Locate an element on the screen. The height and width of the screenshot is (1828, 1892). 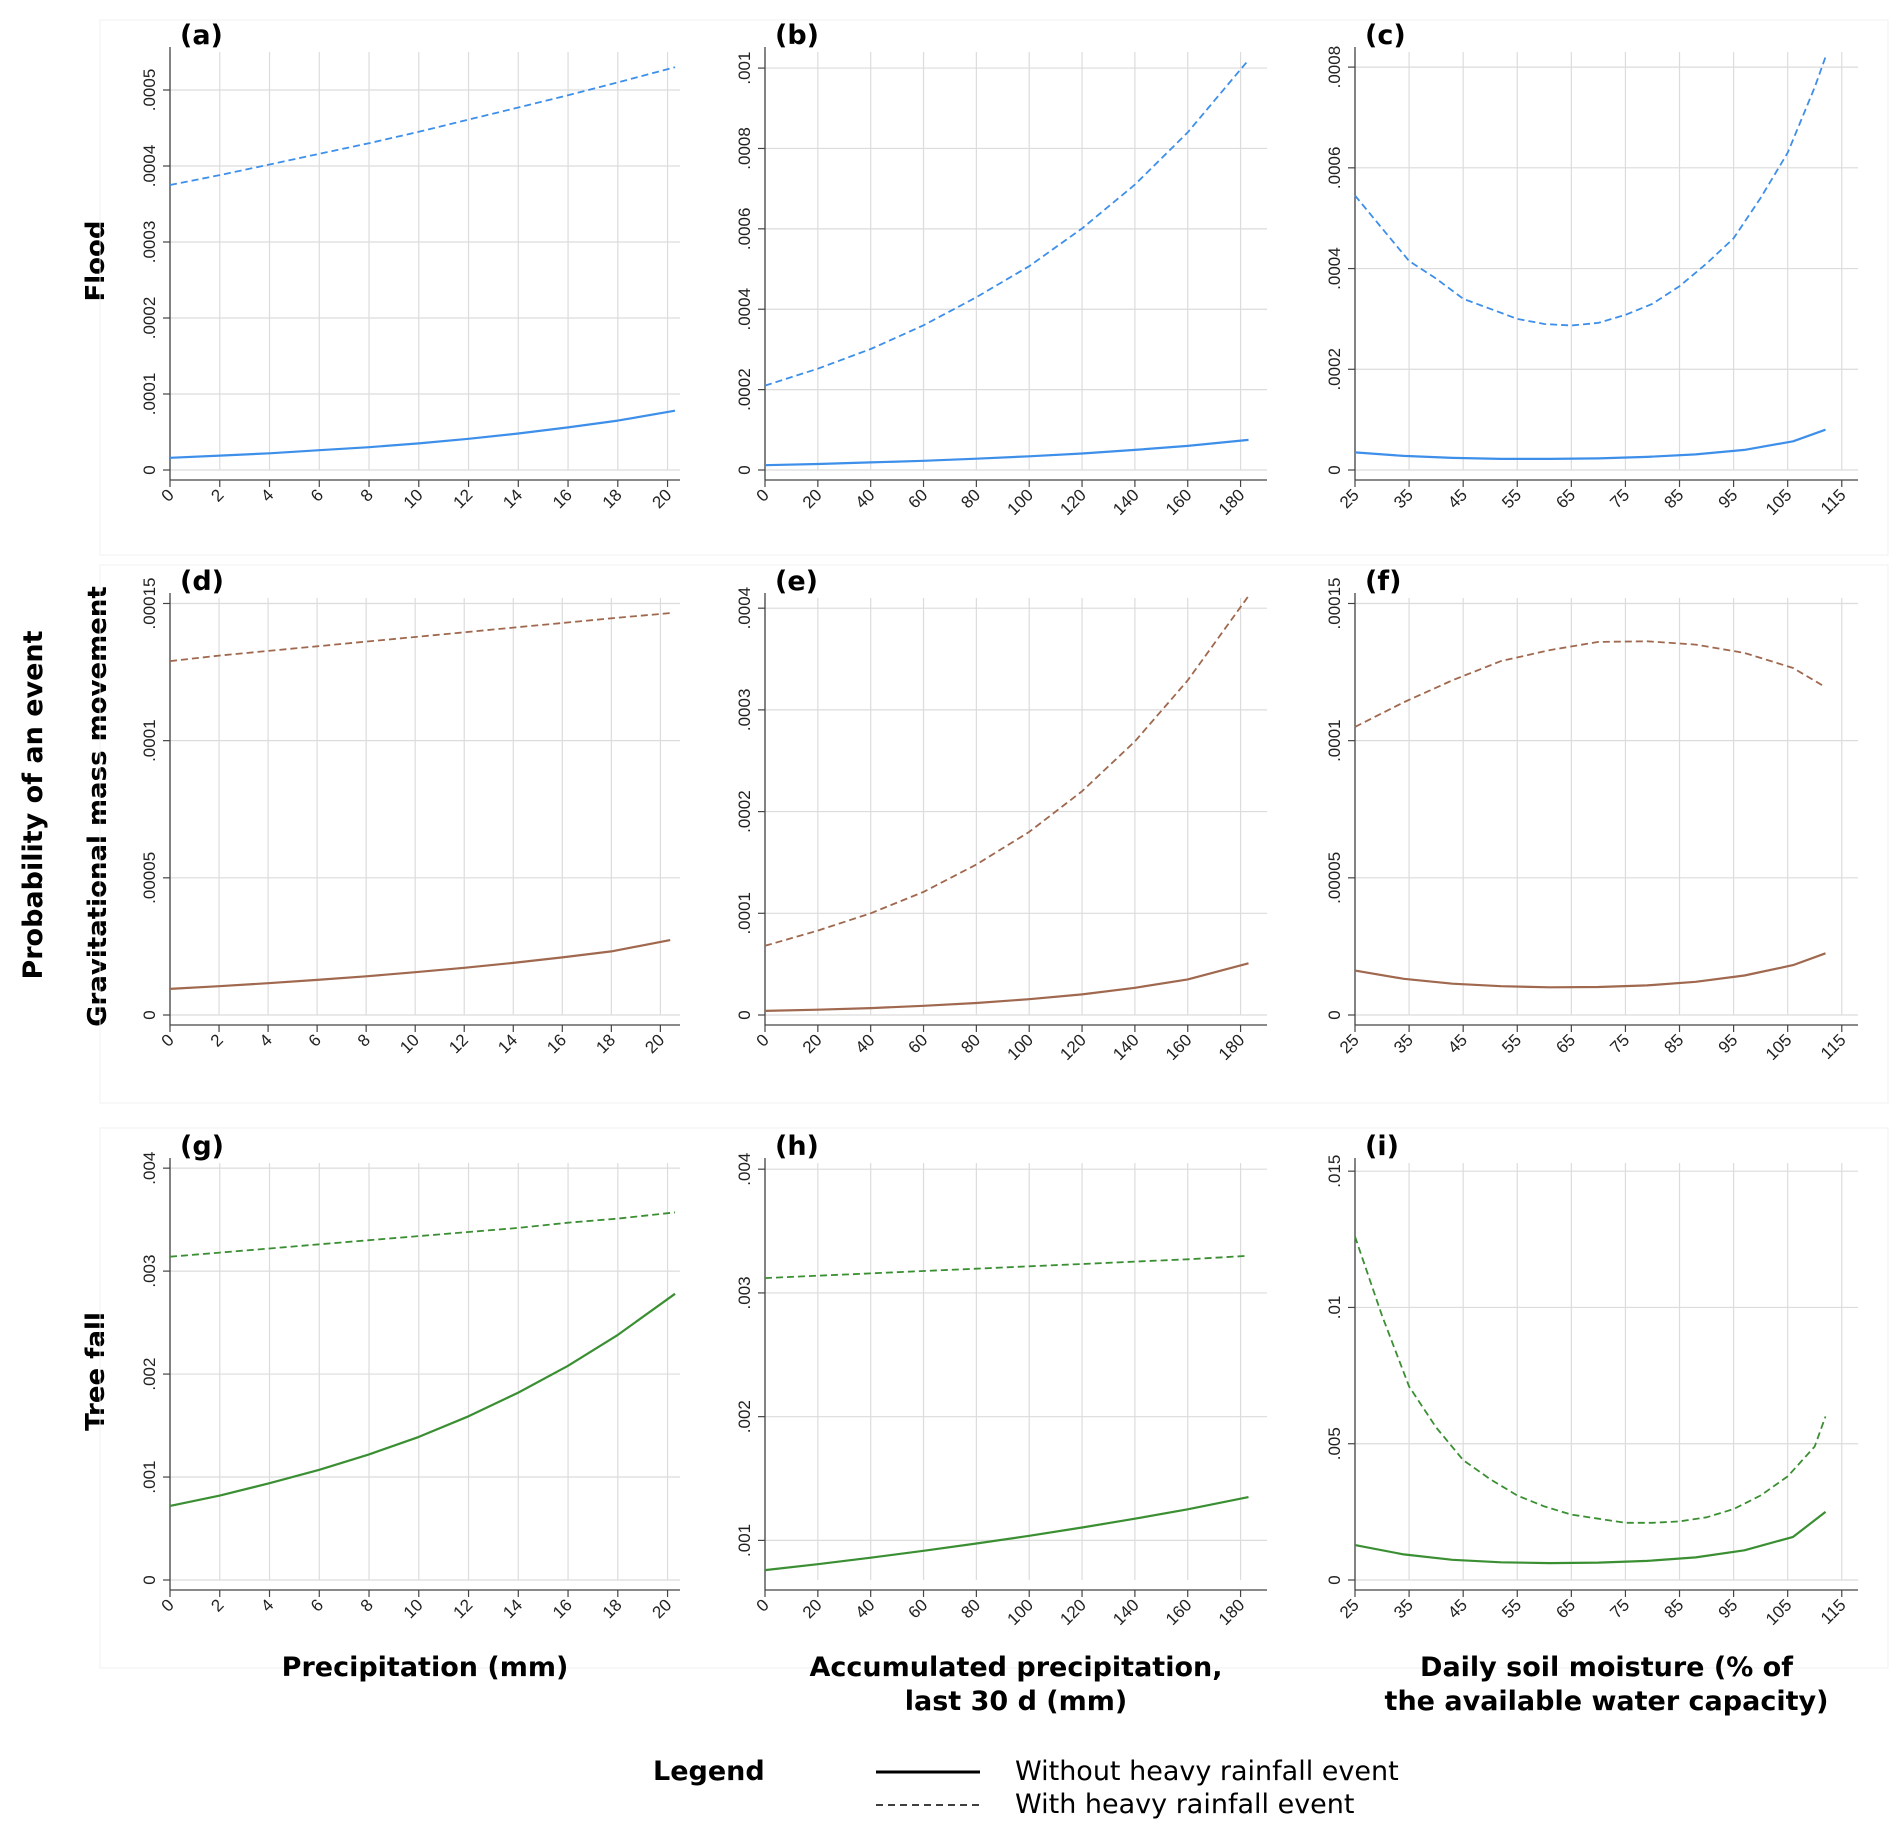
y-tick-label: .01 is located at coordinates (1334, 1308).